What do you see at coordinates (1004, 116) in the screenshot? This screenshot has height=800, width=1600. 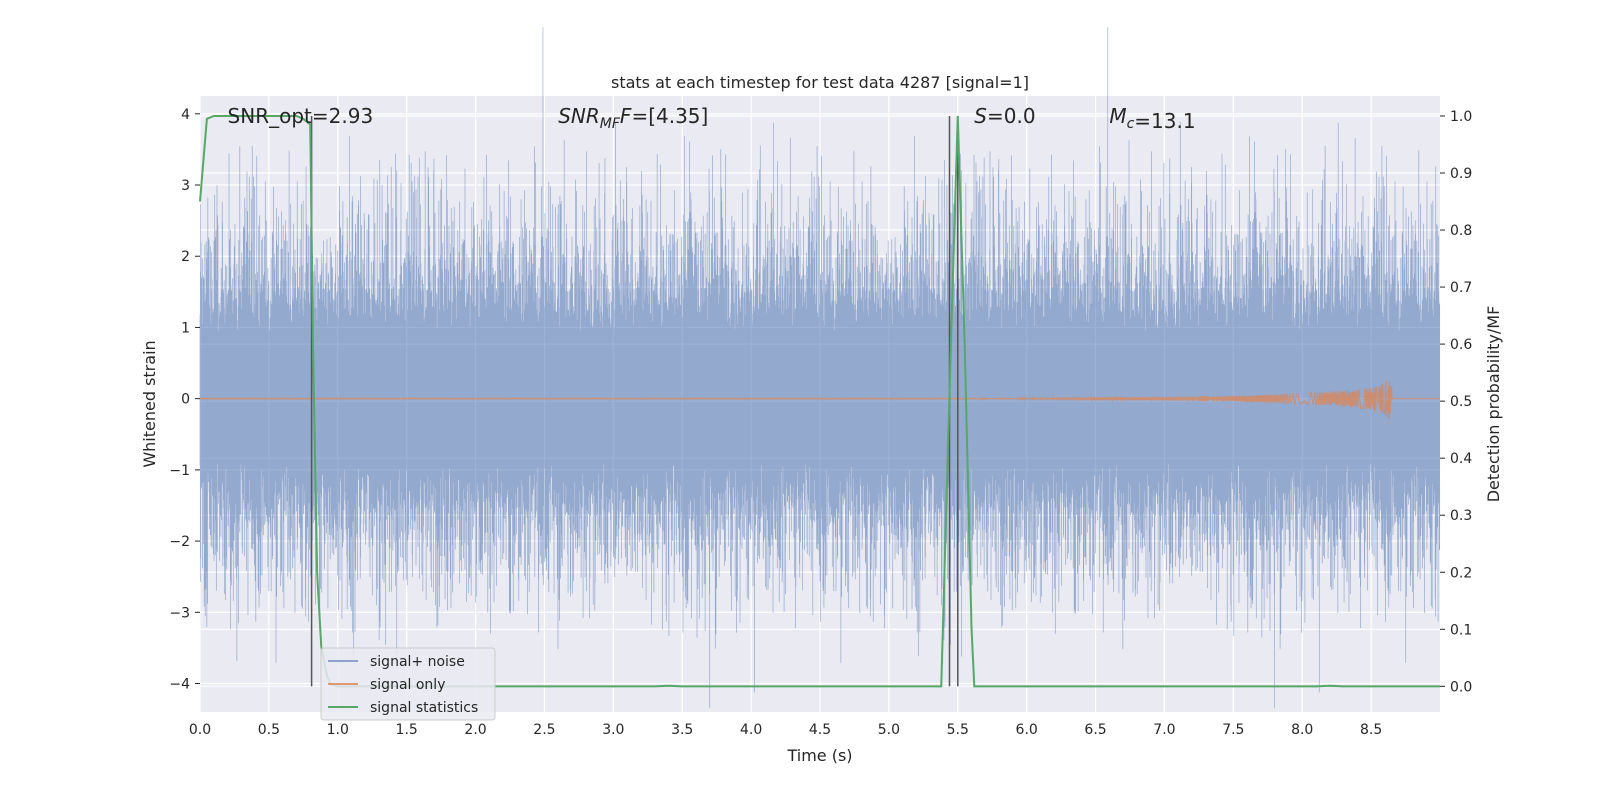 I see `annotation-s: S=0.0` at bounding box center [1004, 116].